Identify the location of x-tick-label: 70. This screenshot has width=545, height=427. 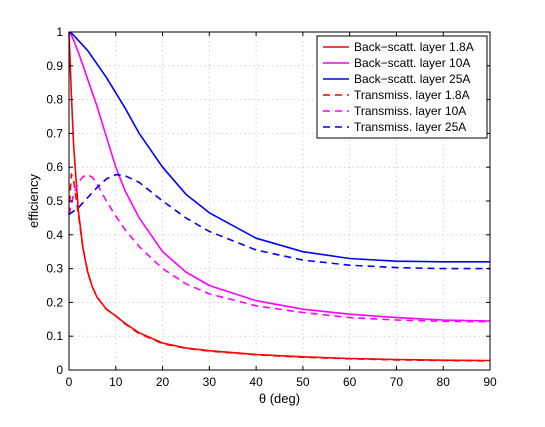
(397, 382).